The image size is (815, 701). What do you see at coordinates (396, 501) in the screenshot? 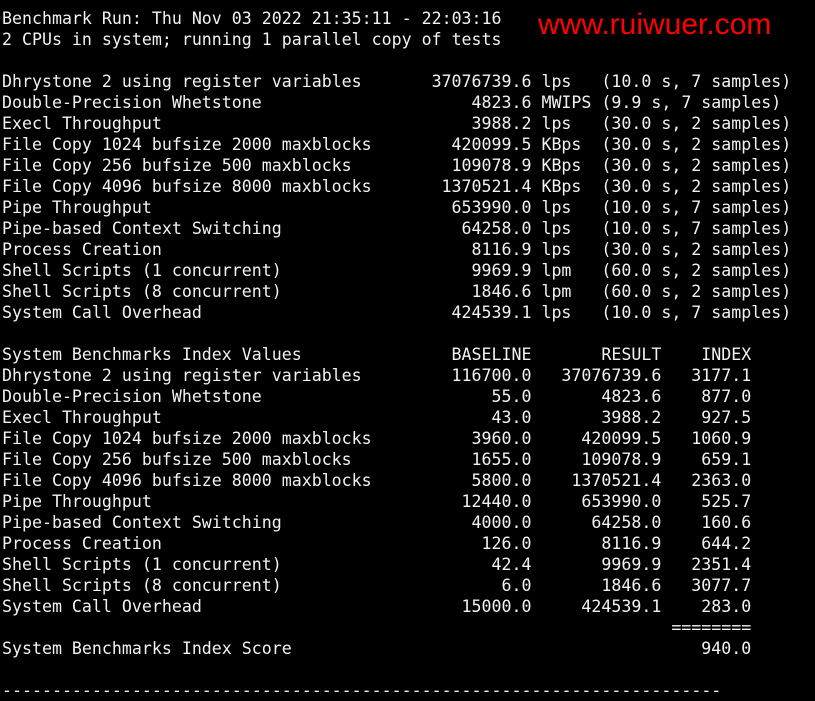
I see `index-row: Pipe Throughput 12440.0 653990.0 525.7` at bounding box center [396, 501].